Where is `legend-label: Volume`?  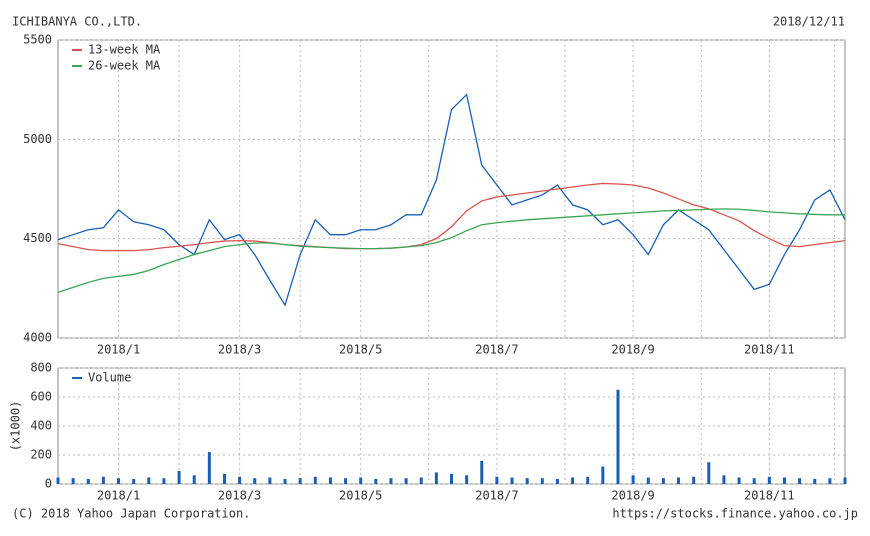
legend-label: Volume is located at coordinates (109, 378).